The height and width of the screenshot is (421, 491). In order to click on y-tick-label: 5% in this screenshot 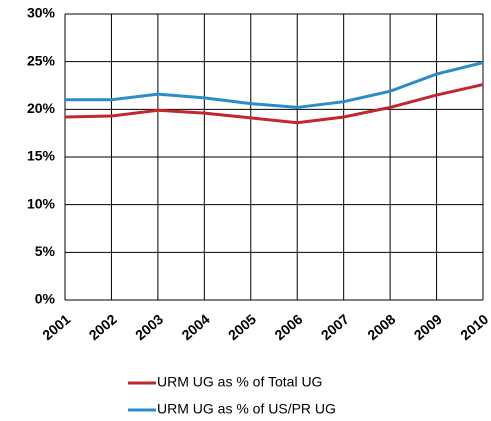, I will do `click(45, 251)`.